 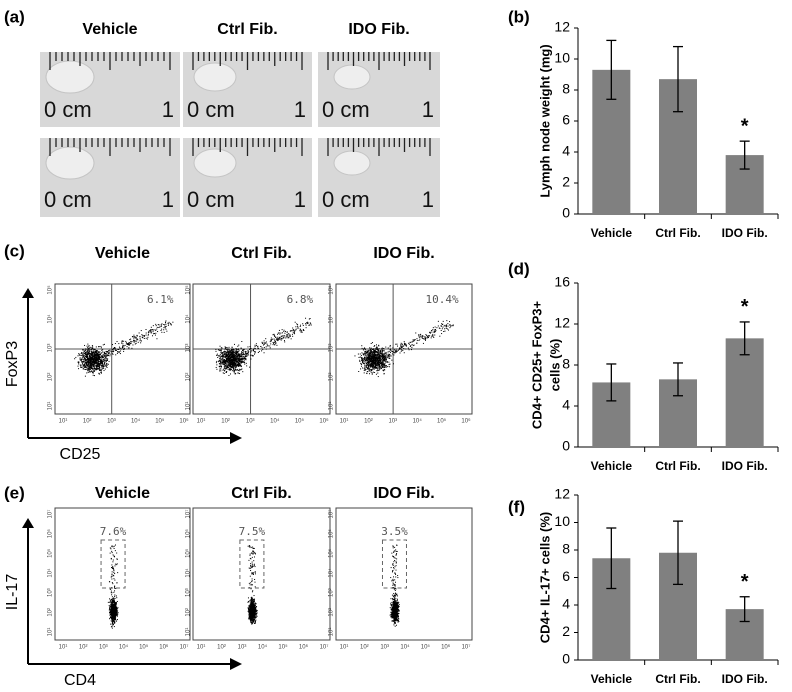 What do you see at coordinates (331, 290) in the screenshot?
I see `y-tick-label: 10⁵` at bounding box center [331, 290].